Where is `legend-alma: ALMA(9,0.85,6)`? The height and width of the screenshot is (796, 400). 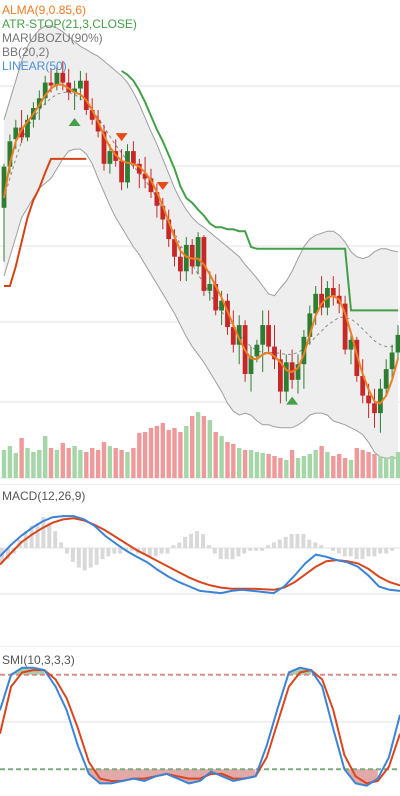
legend-alma: ALMA(9,0.85,6) is located at coordinates (44, 10).